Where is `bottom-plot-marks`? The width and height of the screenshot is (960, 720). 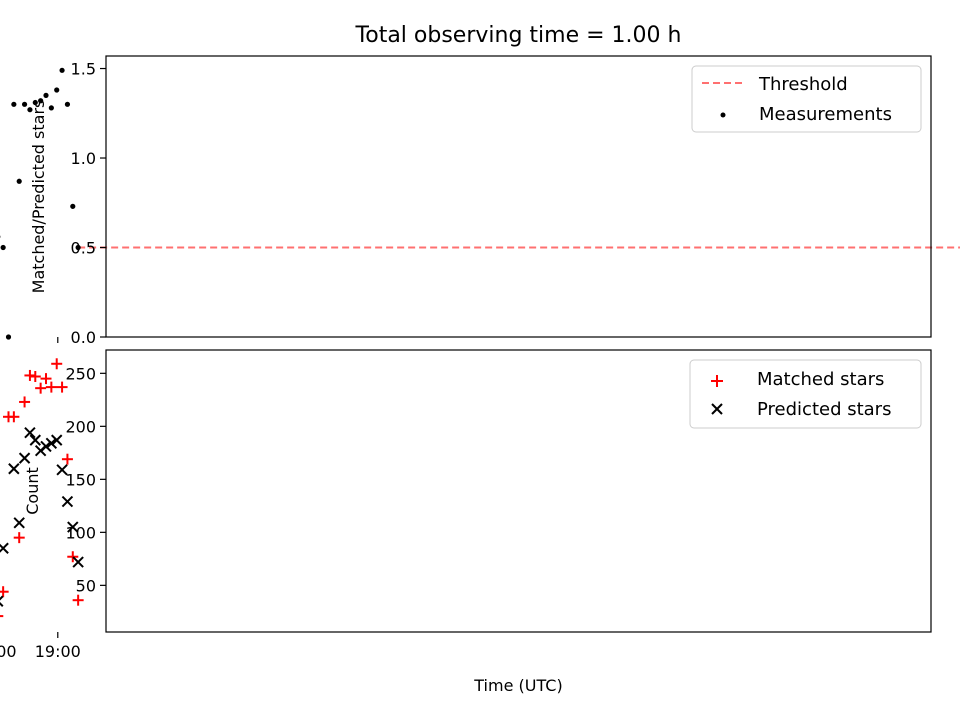 bottom-plot-marks is located at coordinates (42, 488).